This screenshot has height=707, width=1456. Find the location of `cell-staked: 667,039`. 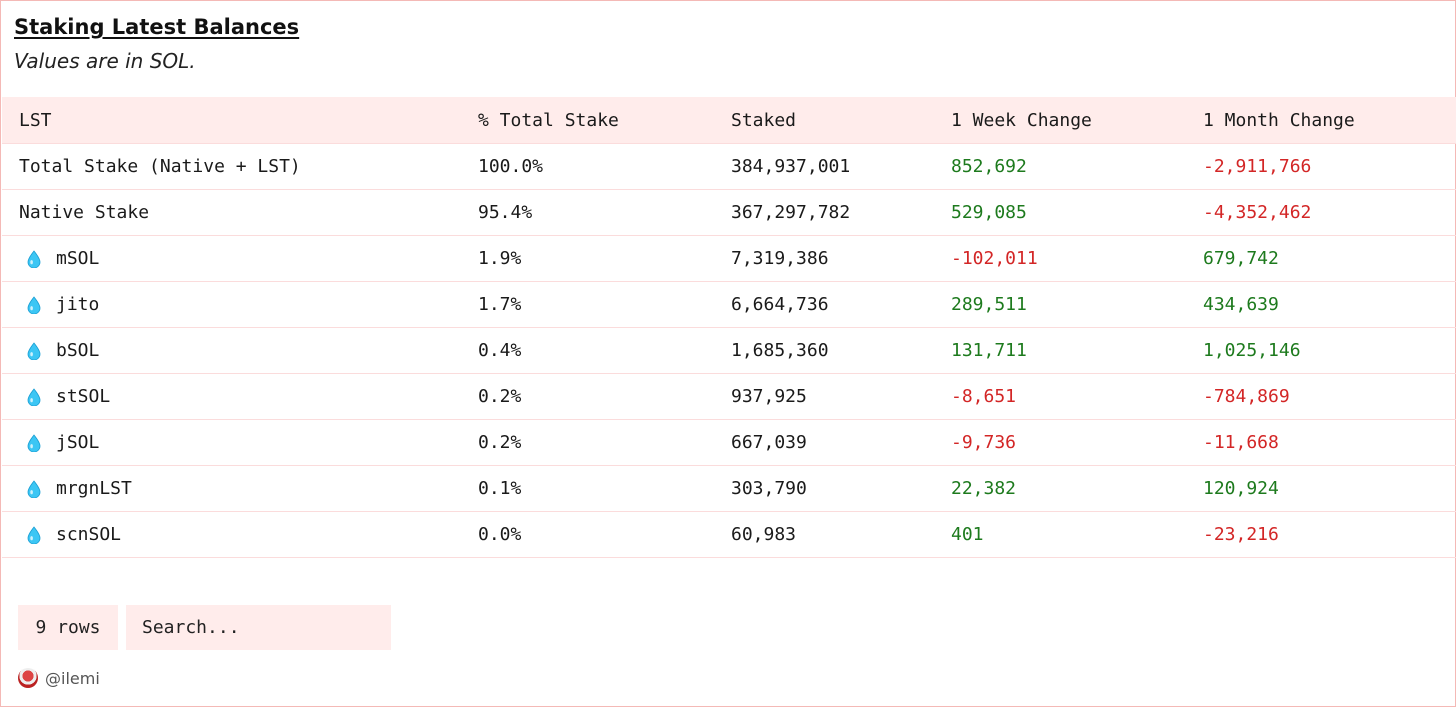

cell-staked: 667,039 is located at coordinates (769, 442).